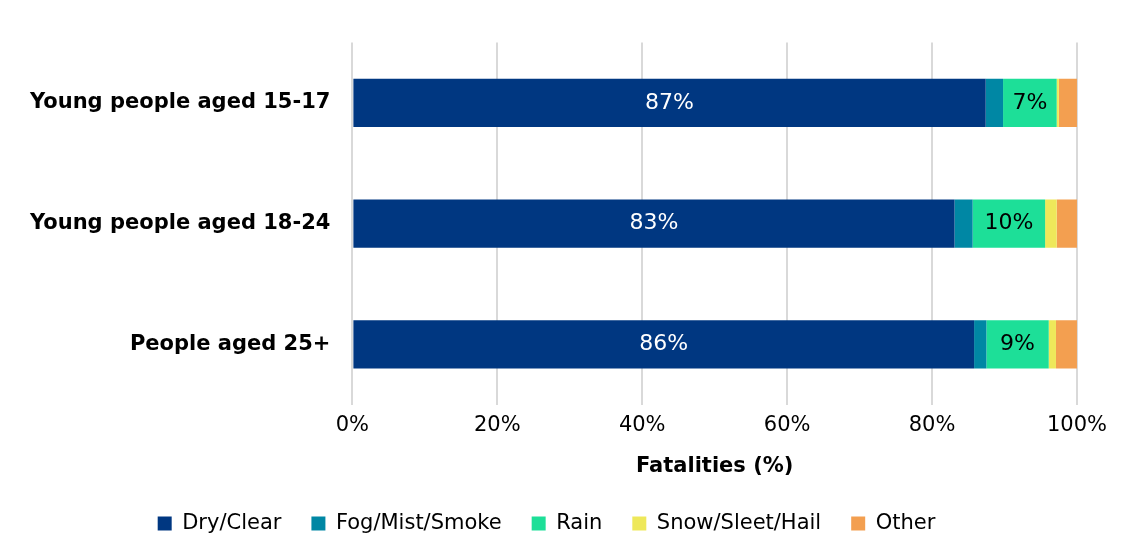  I want to click on y-tick-label: Young people aged 15-17, so click(180, 101).